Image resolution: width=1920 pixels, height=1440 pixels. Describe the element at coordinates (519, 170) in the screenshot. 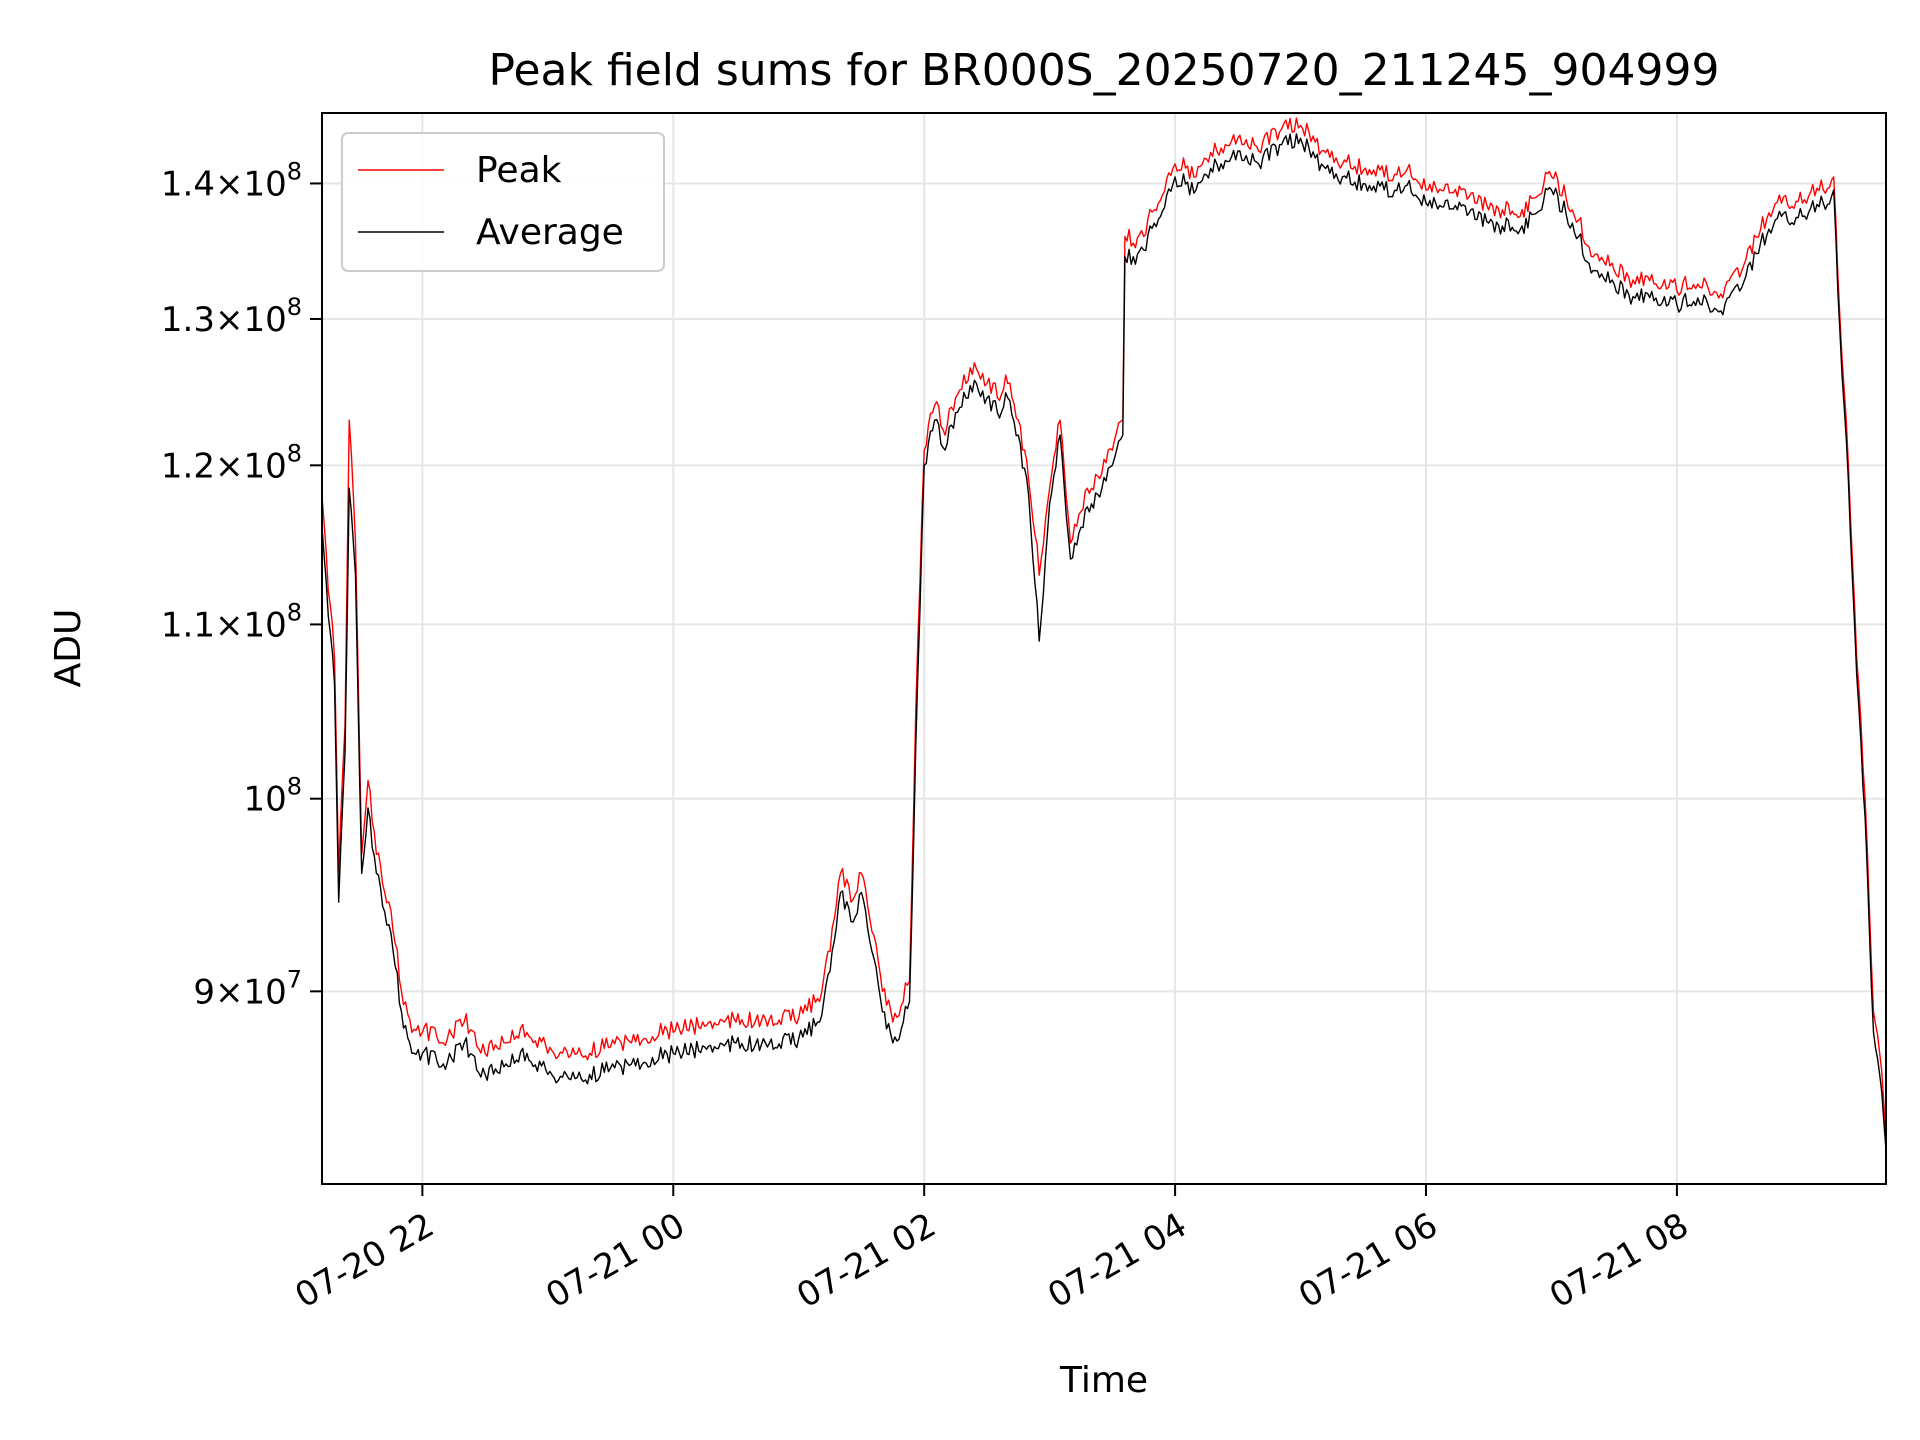

I see `legend-label-peak: Peak` at that location.